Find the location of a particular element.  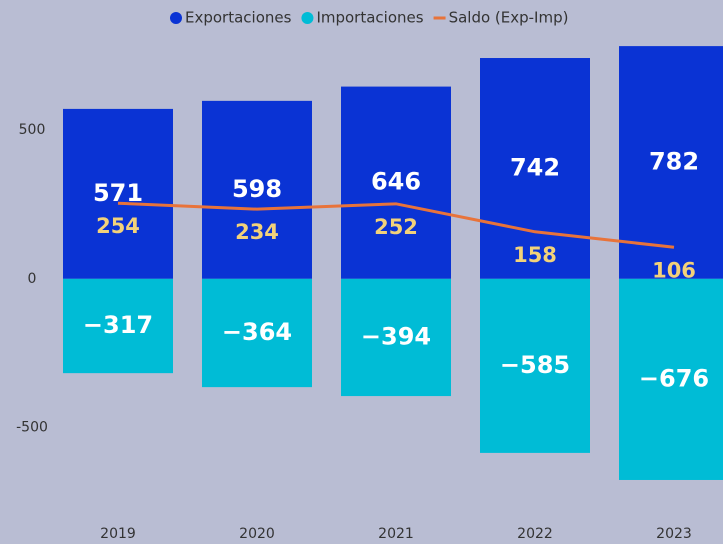

legend-label: Exportaciones is located at coordinates (238, 18).